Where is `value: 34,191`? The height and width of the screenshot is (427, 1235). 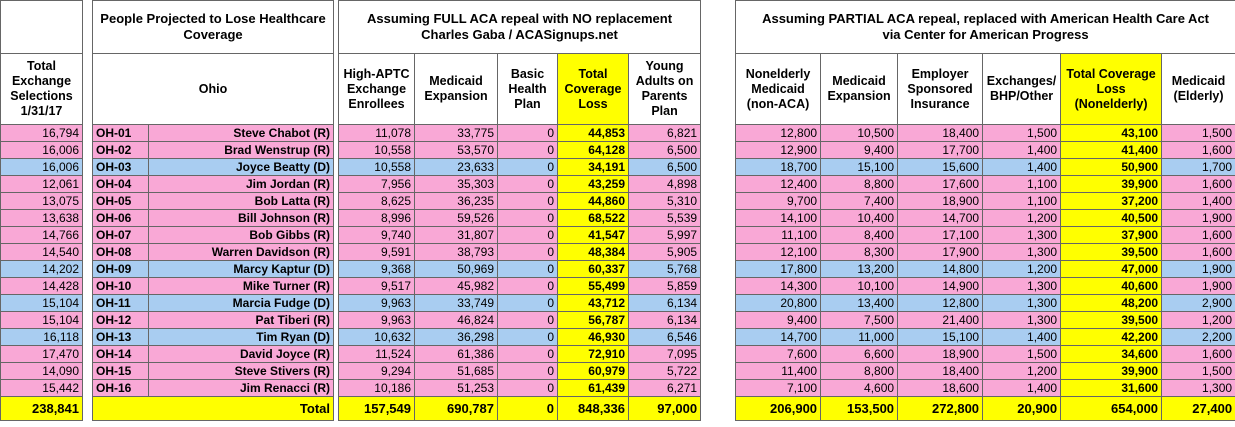
value: 34,191 is located at coordinates (593, 167).